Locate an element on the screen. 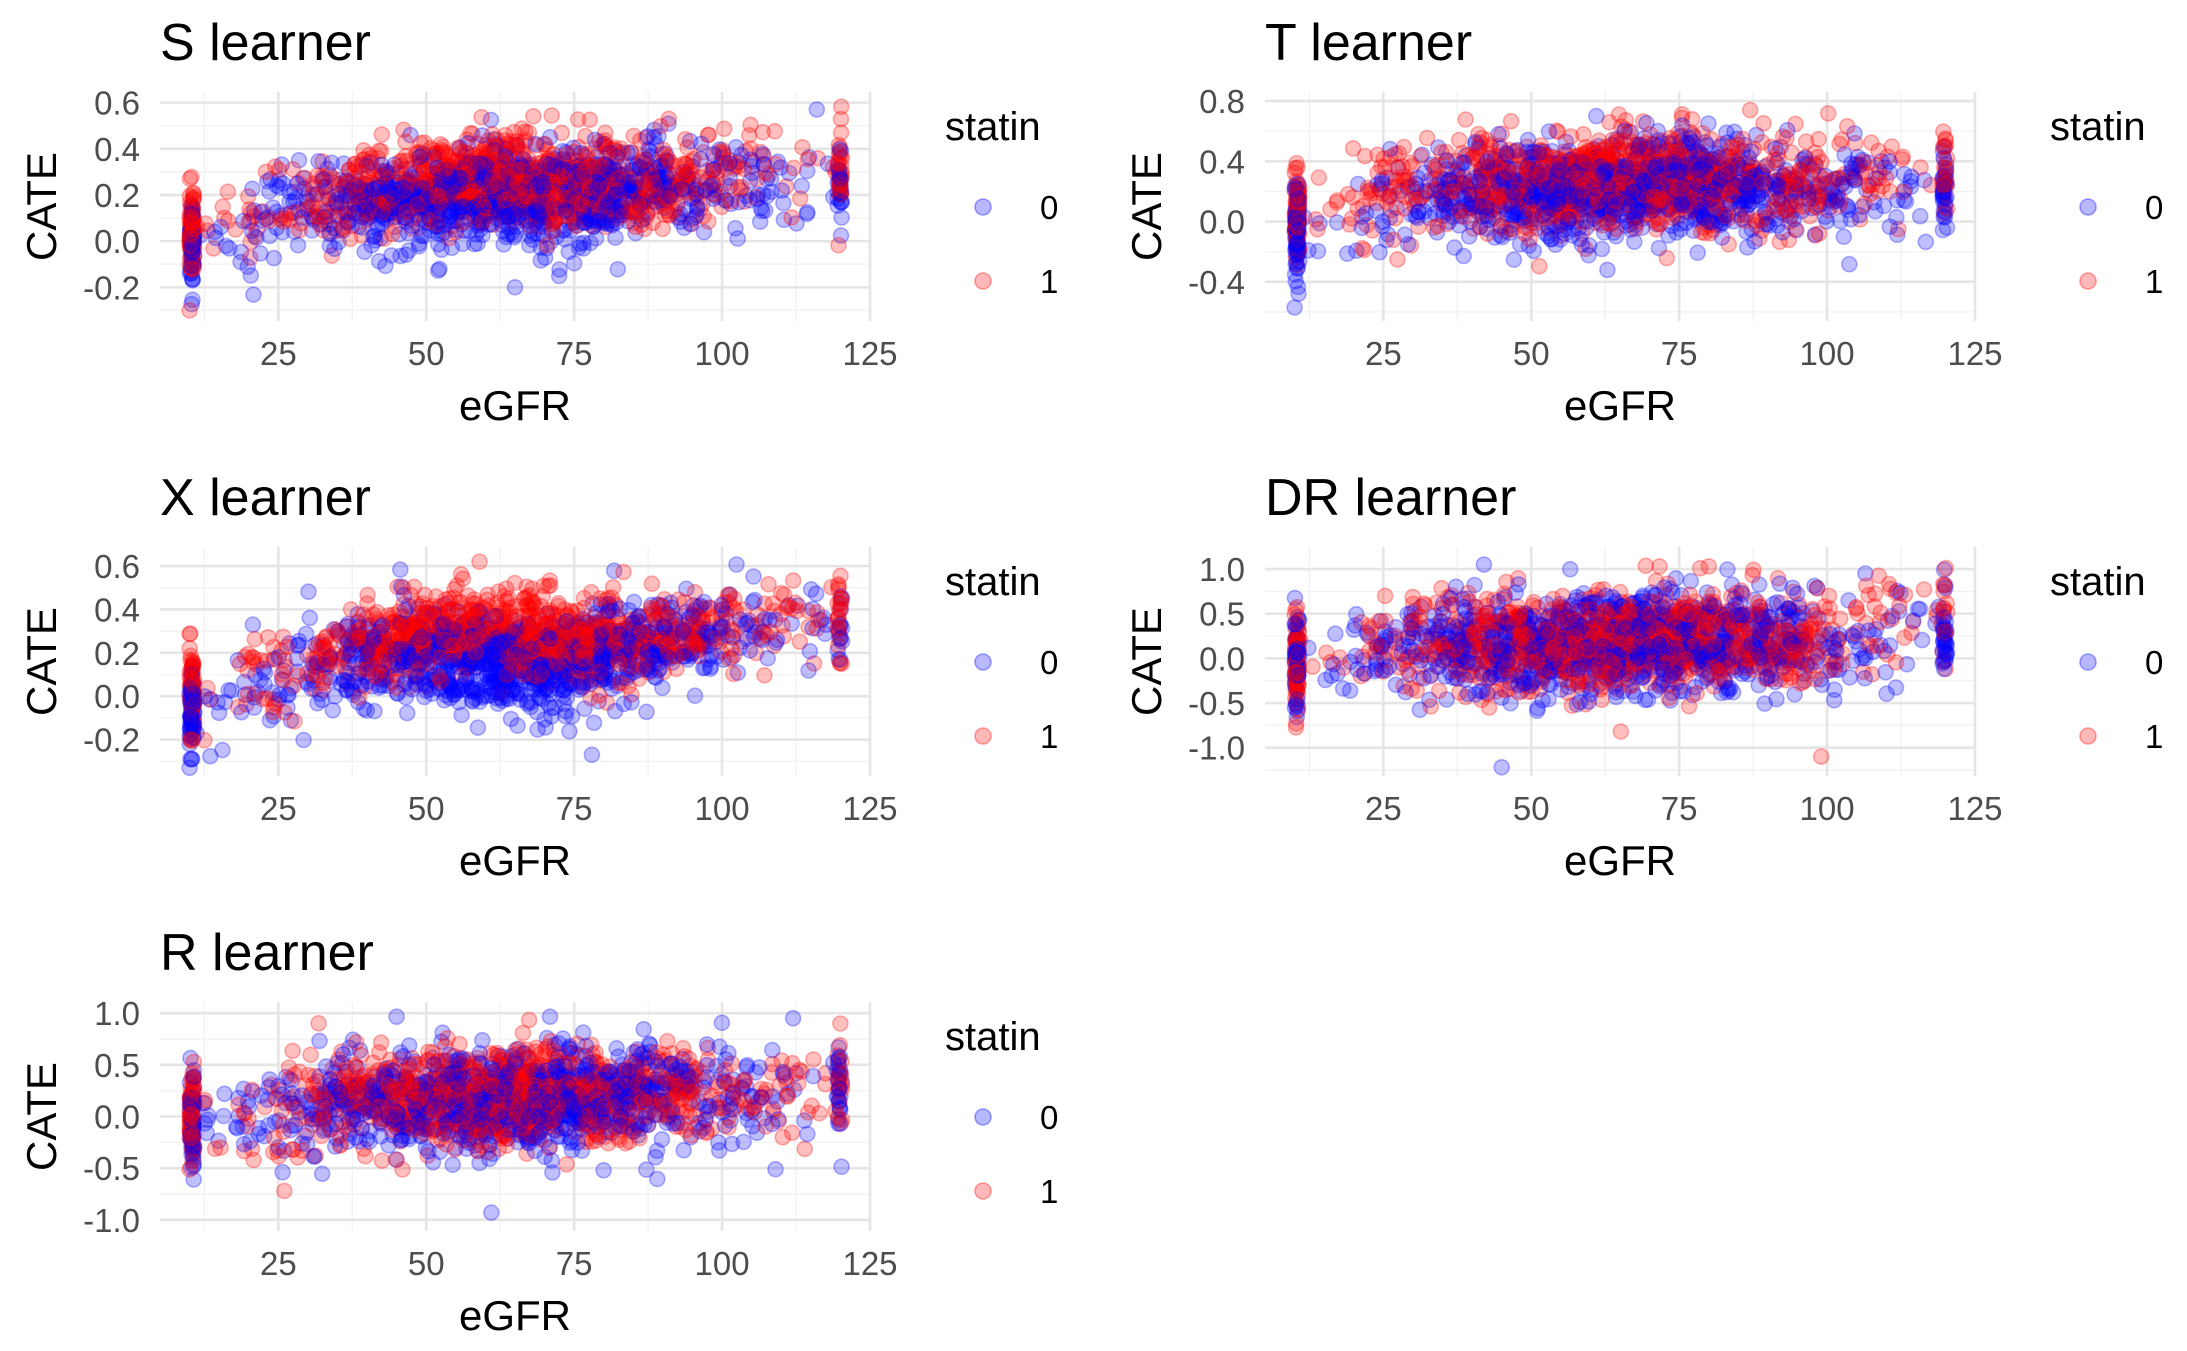 Image resolution: width=2187 pixels, height=1351 pixels. x-tick-label: 50 is located at coordinates (426, 353).